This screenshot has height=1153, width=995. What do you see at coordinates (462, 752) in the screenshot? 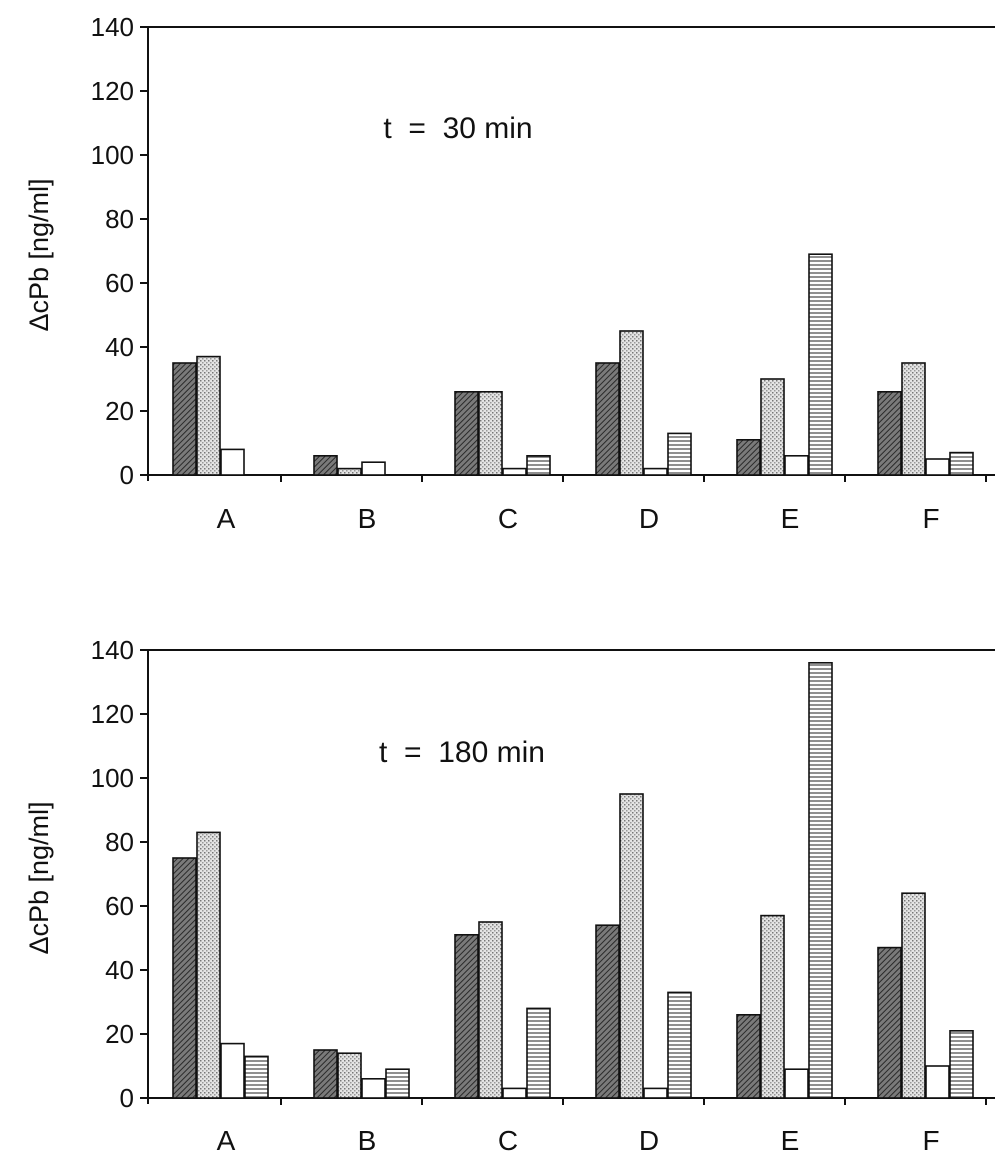
I see `panel-title: t = 180 min` at bounding box center [462, 752].